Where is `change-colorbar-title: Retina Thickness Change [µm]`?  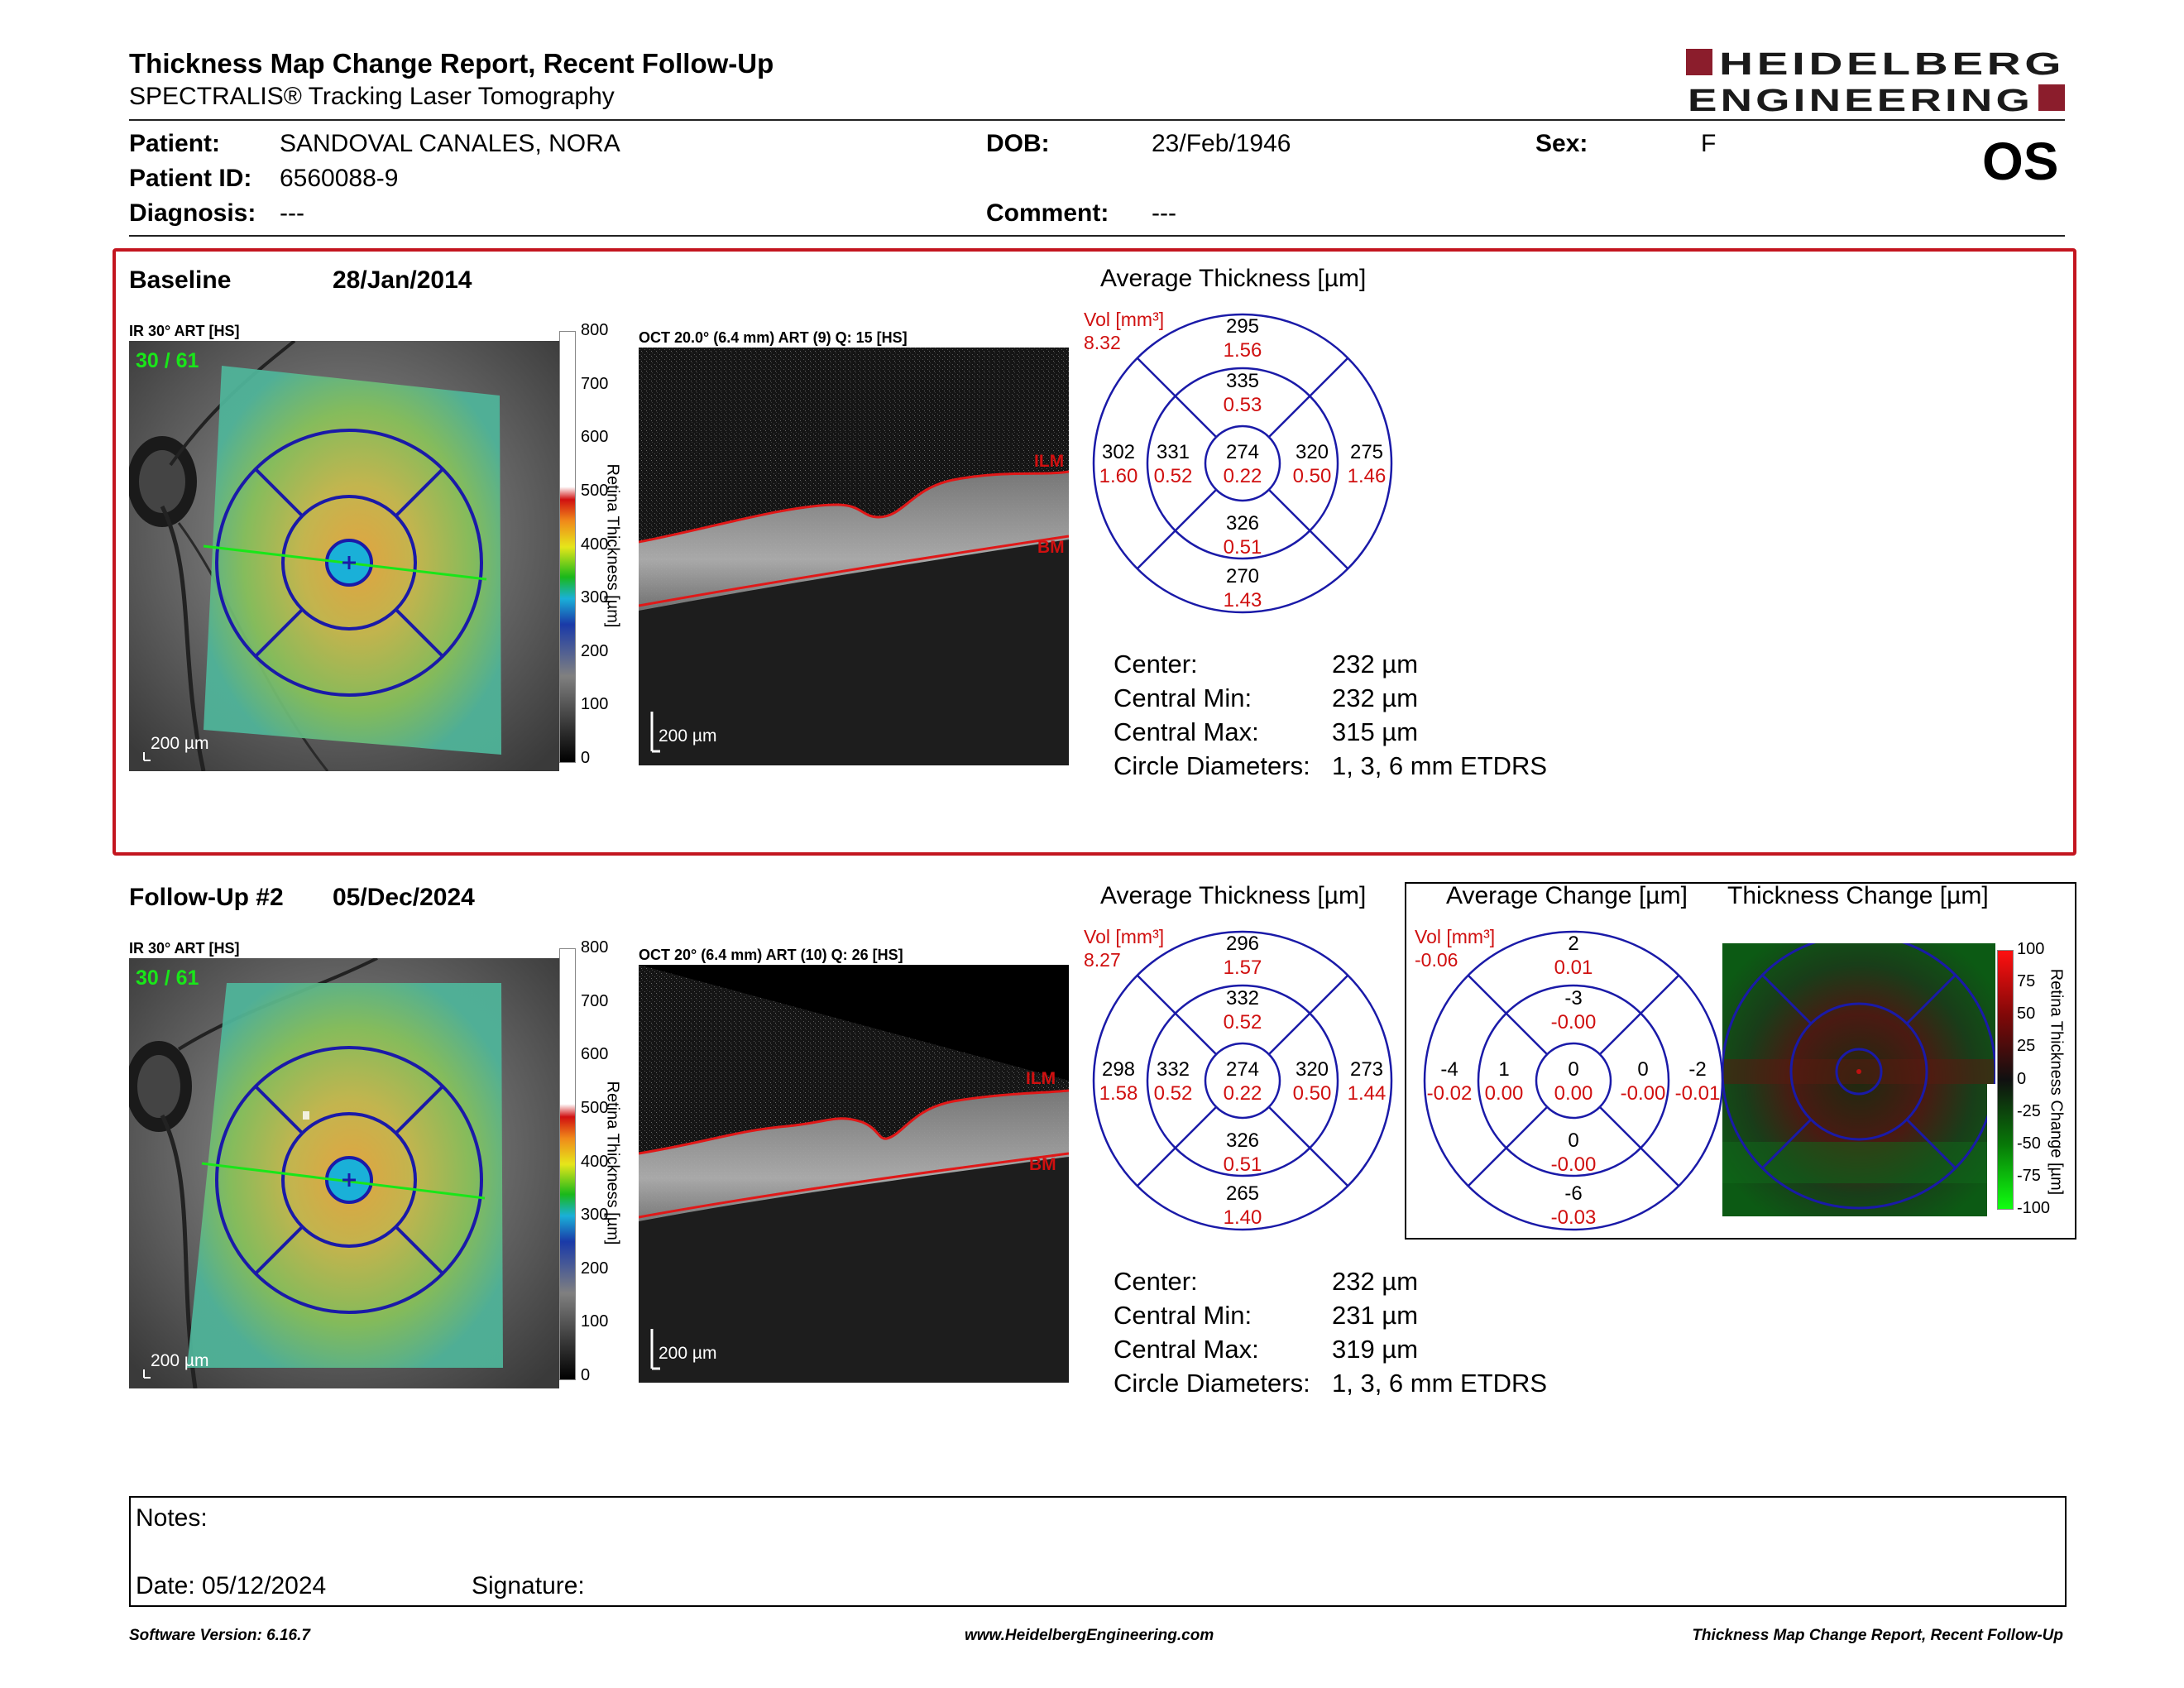
change-colorbar-title: Retina Thickness Change [µm] is located at coordinates (2056, 1082).